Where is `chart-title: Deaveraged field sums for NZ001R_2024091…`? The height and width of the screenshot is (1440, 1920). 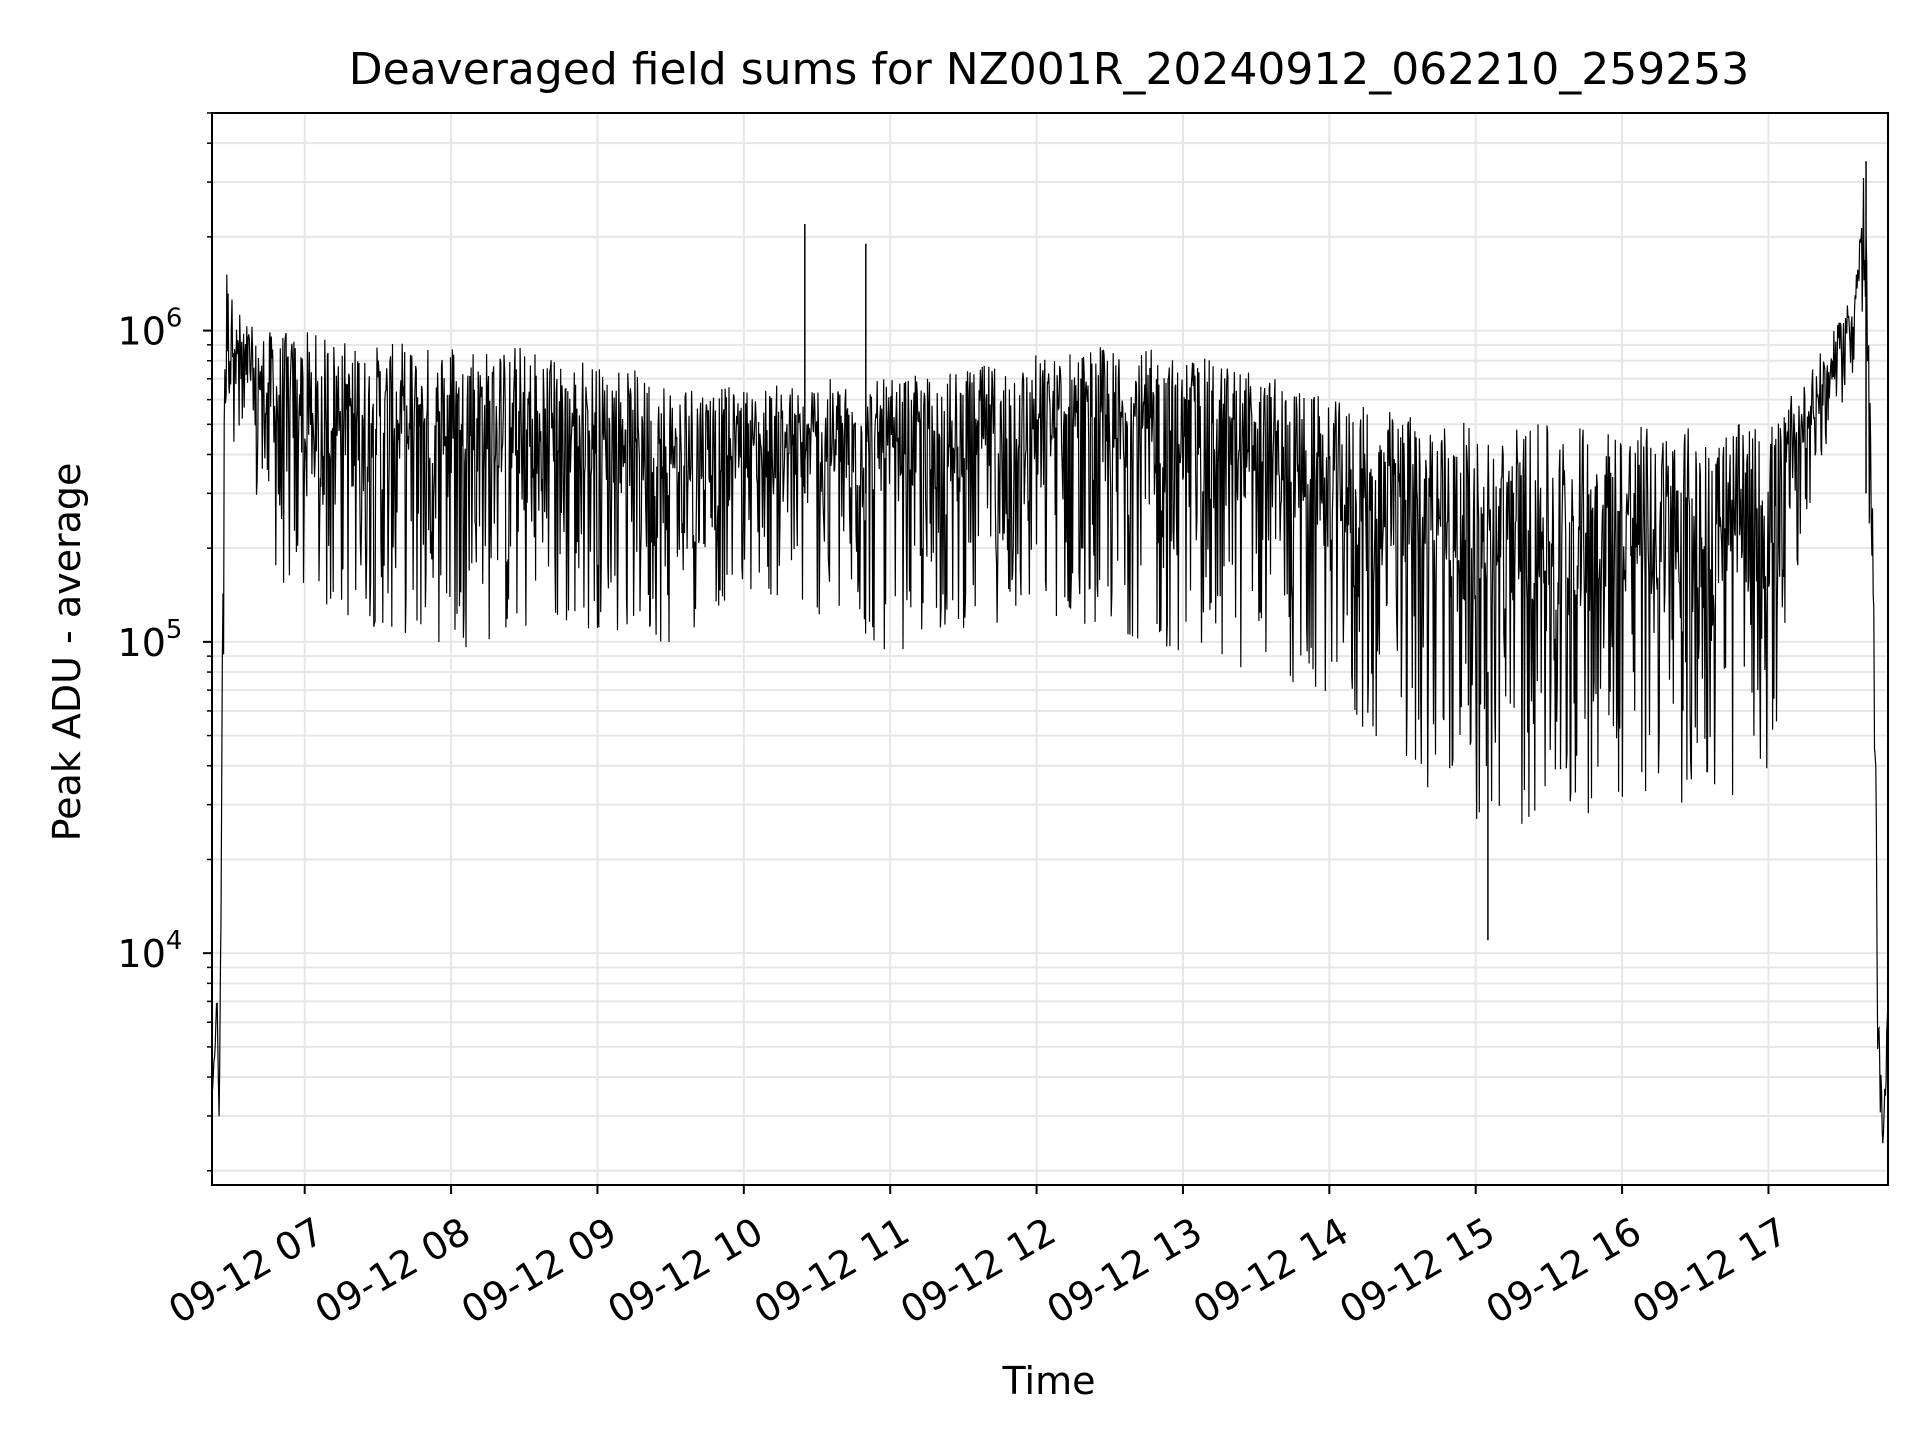
chart-title: Deaveraged field sums for NZ001R_2024091… is located at coordinates (1049, 69).